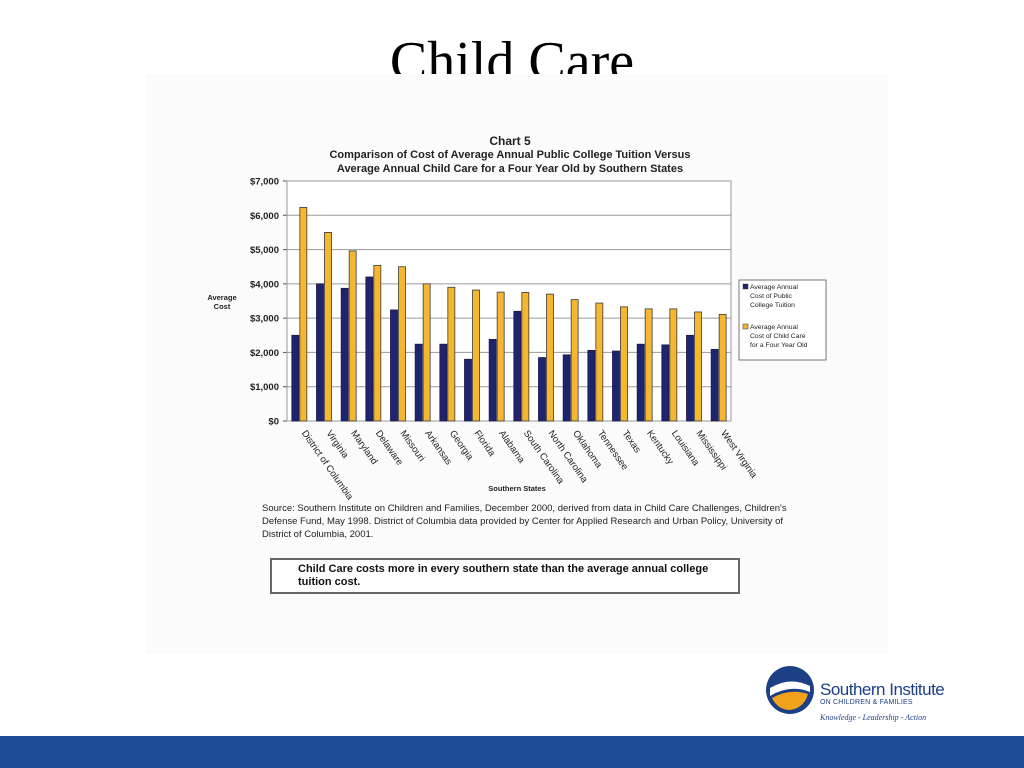  I want to click on footer-bar, so click(512, 752).